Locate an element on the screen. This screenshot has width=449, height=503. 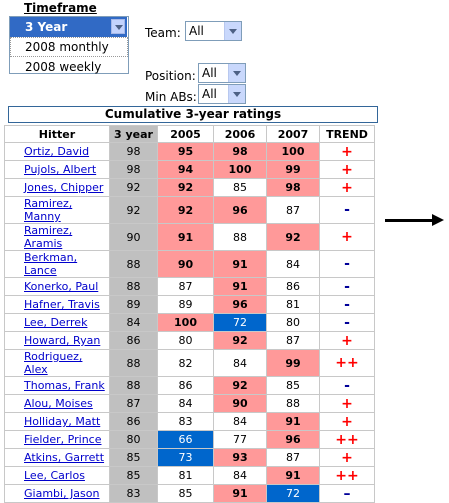
year-2007-cell: 72 is located at coordinates (293, 493).